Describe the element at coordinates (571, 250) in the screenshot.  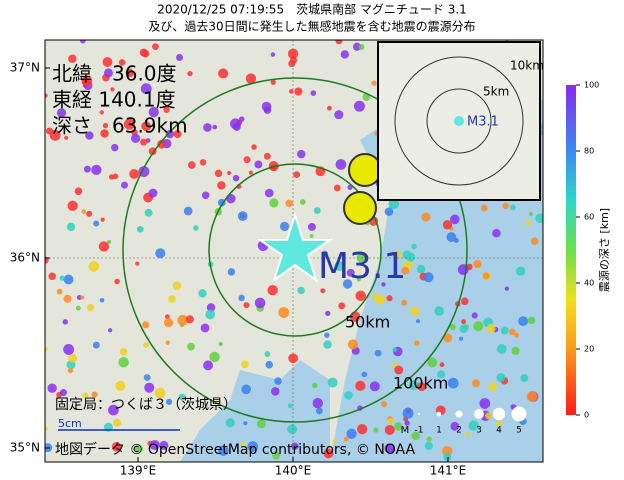
I see `colorbar` at that location.